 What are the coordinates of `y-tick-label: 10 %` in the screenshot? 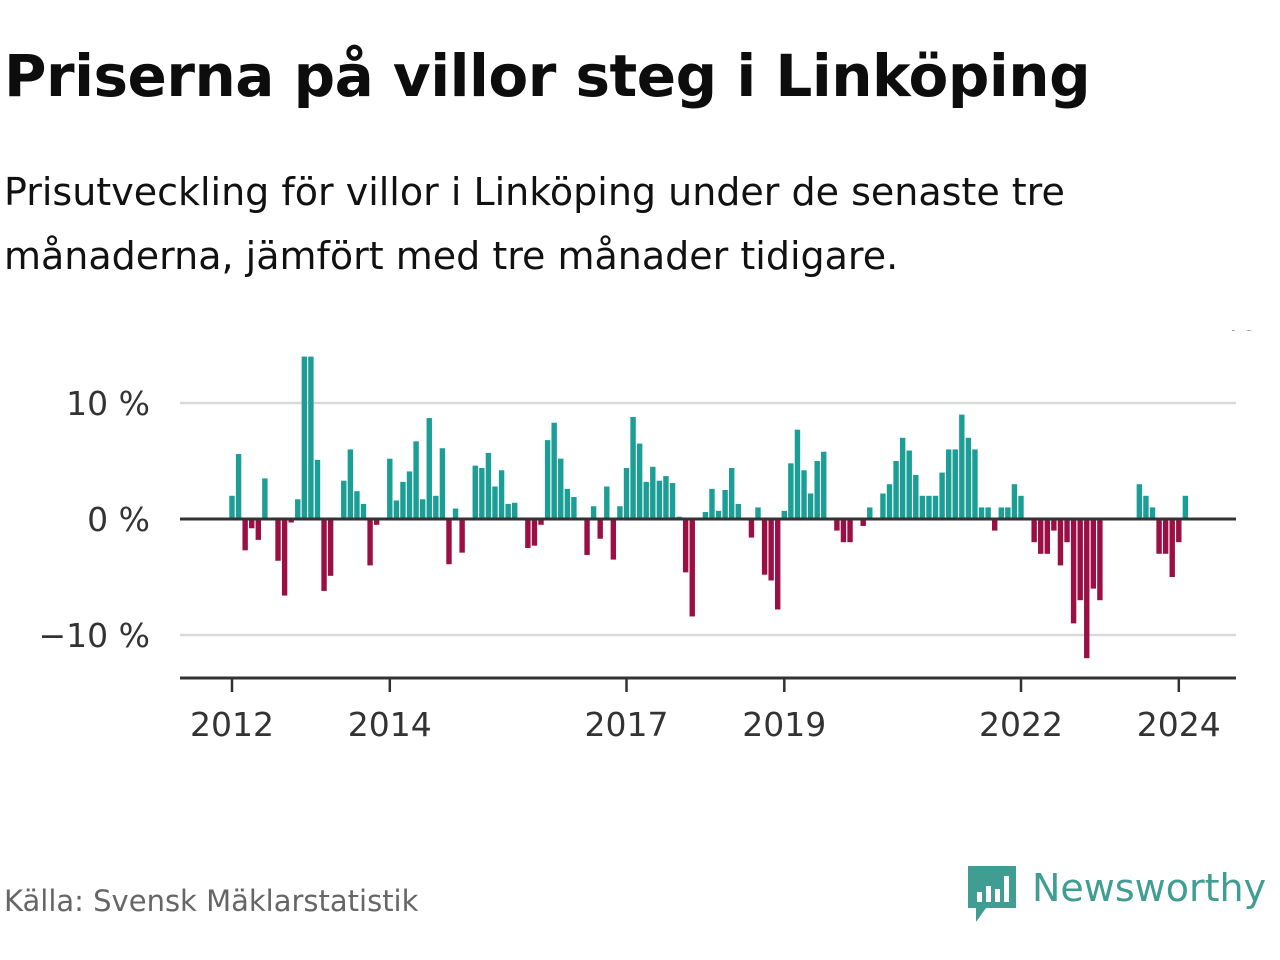 It's located at (108, 403).